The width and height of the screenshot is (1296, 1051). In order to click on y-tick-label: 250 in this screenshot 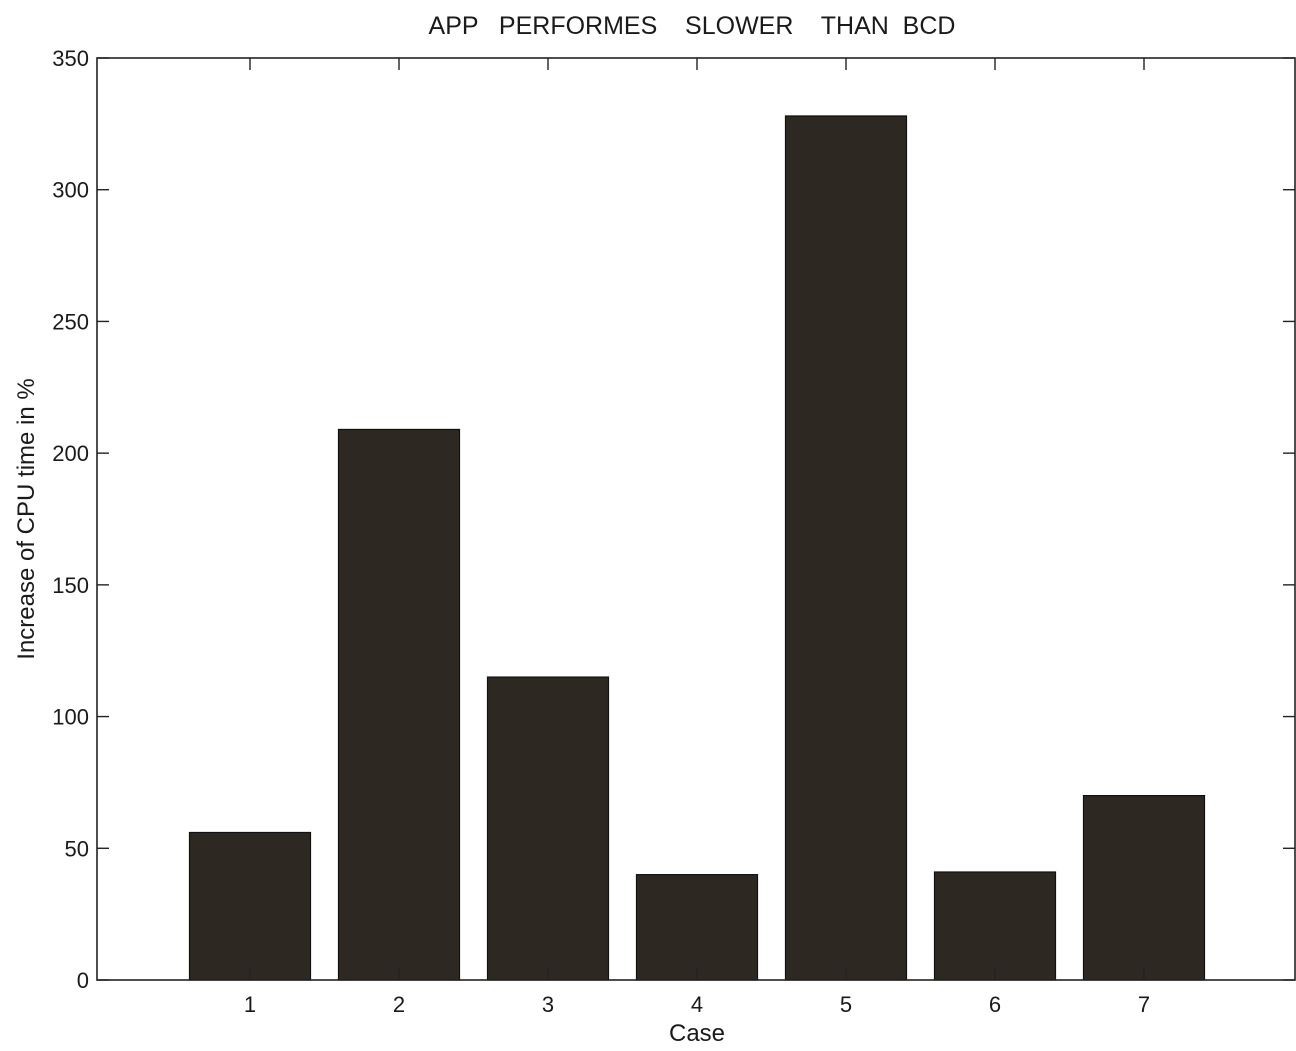, I will do `click(70, 321)`.